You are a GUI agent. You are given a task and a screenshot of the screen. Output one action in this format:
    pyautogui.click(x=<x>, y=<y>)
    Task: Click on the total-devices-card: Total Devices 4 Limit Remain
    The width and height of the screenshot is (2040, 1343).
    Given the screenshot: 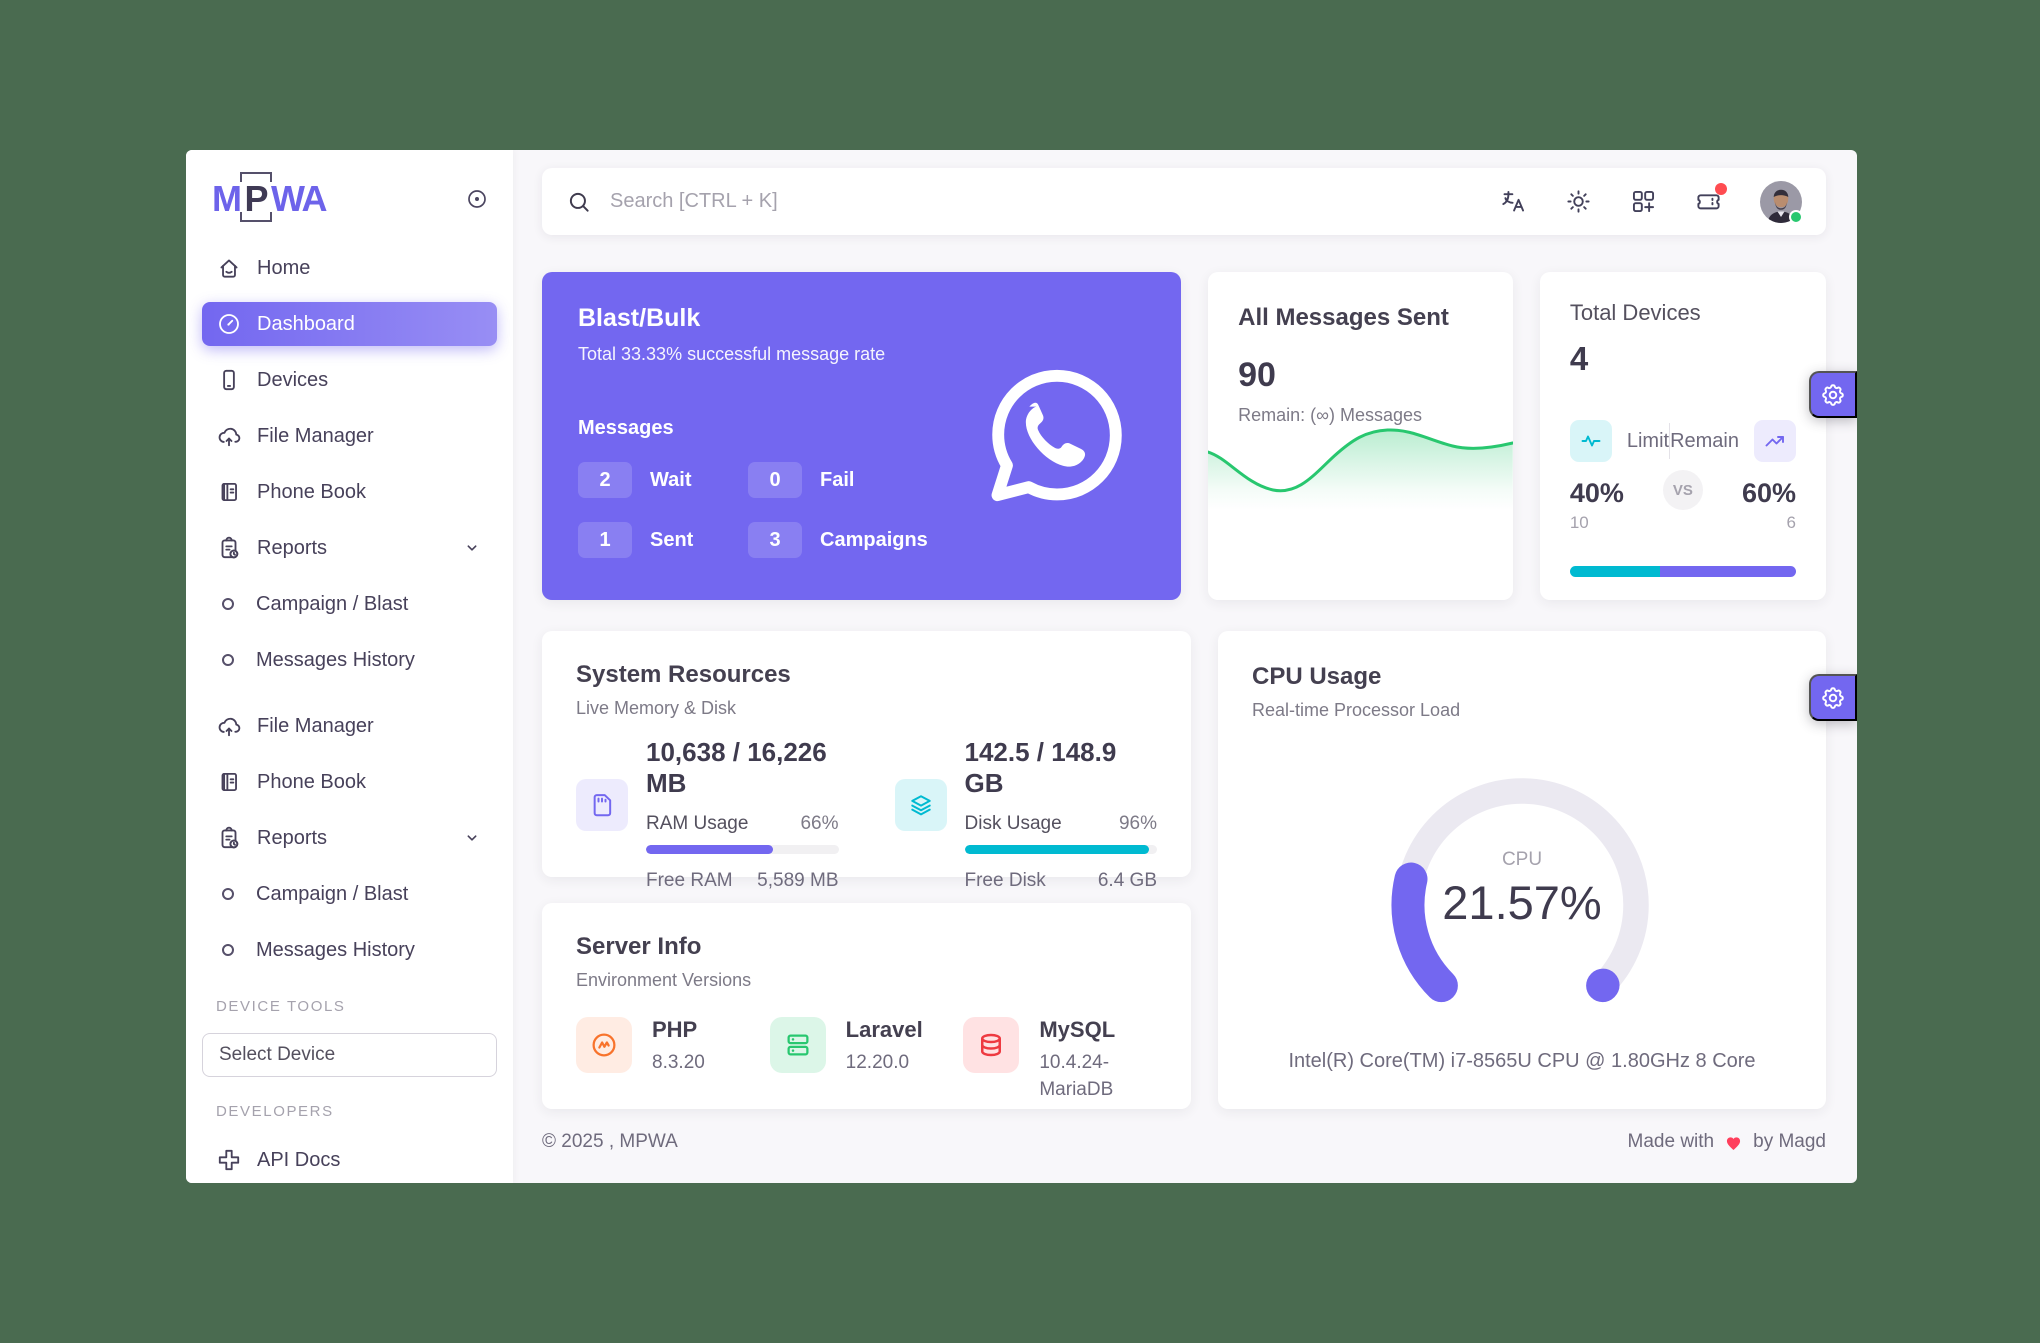 What is the action you would take?
    pyautogui.click(x=1682, y=436)
    